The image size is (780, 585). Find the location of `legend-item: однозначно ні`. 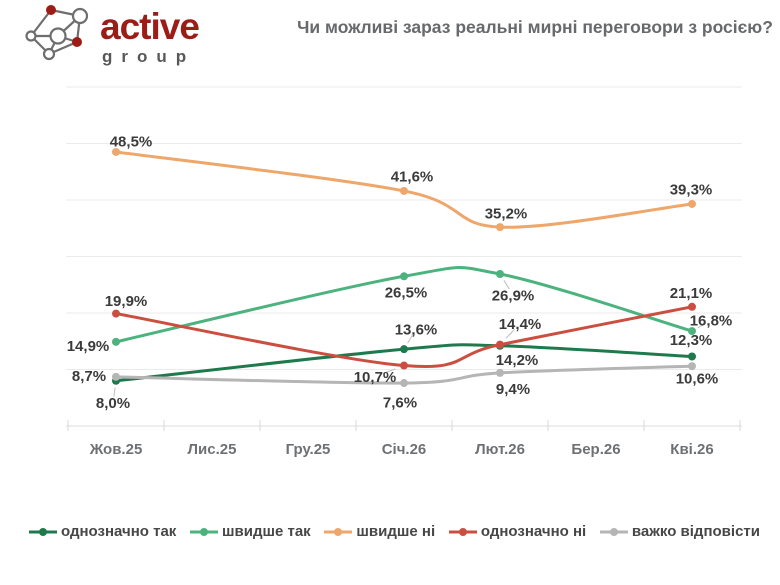

legend-item: однозначно ні is located at coordinates (517, 531).